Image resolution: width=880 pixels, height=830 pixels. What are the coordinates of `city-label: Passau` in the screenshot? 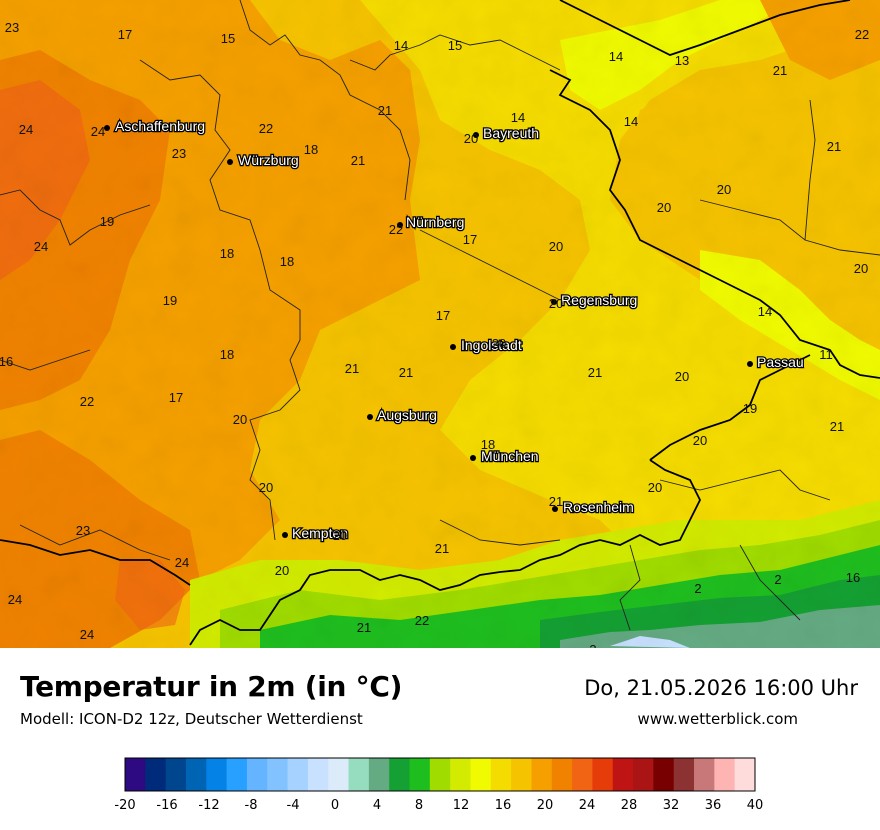 It's located at (780, 362).